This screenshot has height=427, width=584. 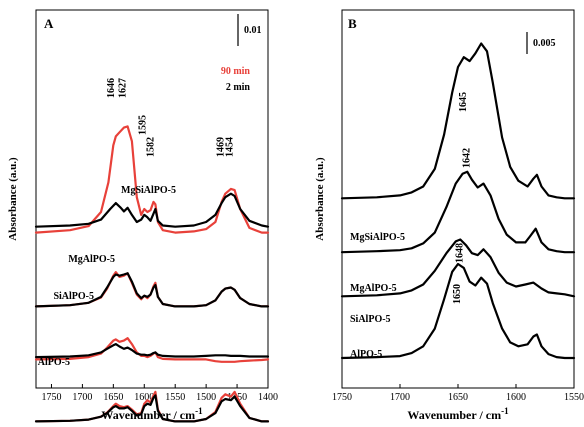 I want to click on peak-label-1627: 1627, so click(x=123, y=88).